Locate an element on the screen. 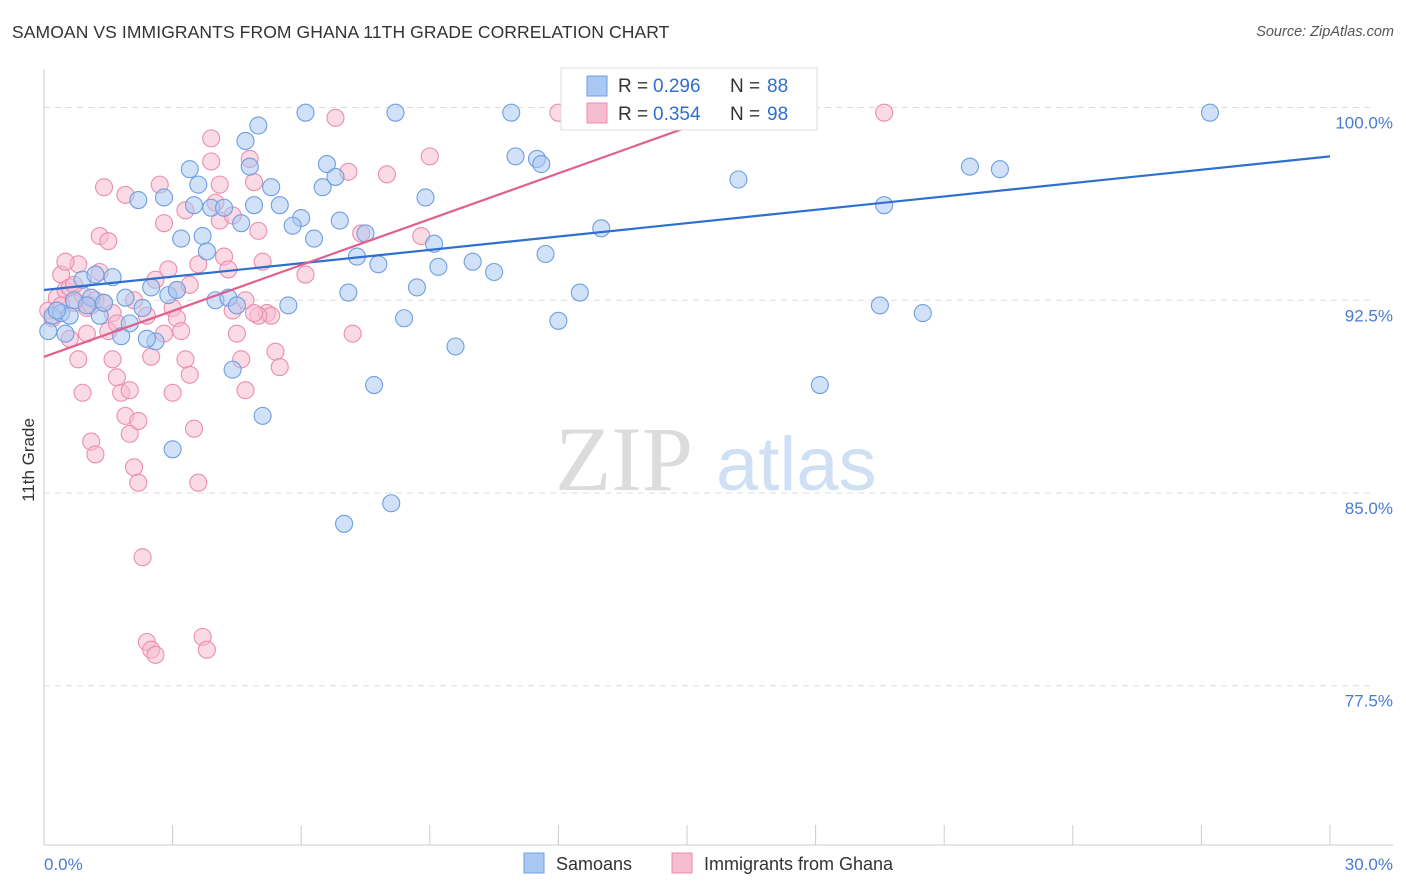 The height and width of the screenshot is (892, 1406). bottom-legend-swatch-ghana is located at coordinates (682, 863).